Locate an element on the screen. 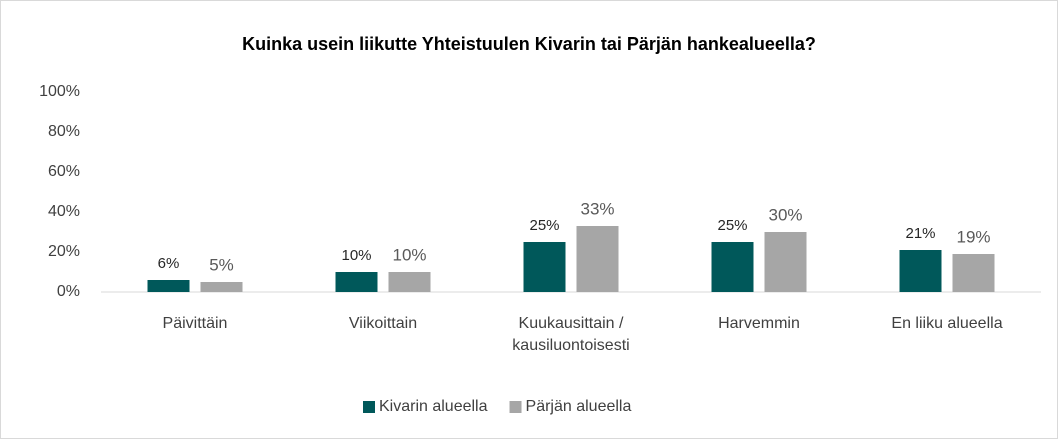 Image resolution: width=1058 pixels, height=439 pixels. legend-label: Pärjän alueella is located at coordinates (579, 406).